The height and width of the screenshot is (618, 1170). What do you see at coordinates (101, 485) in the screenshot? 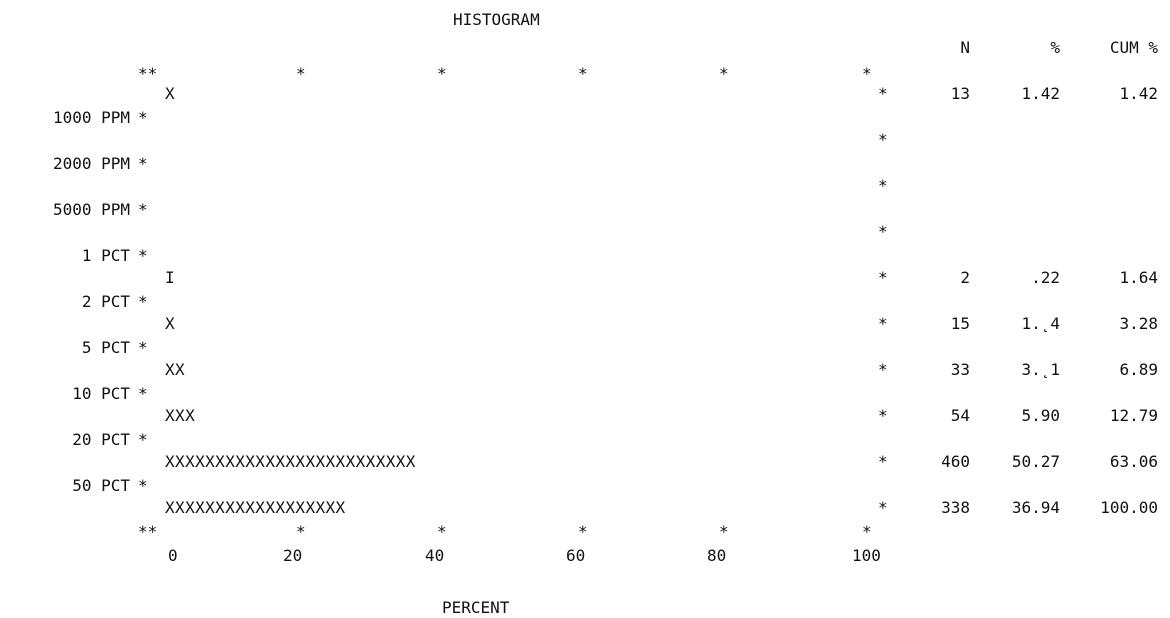
I see `bin-boundary-label: 50 PCT` at bounding box center [101, 485].